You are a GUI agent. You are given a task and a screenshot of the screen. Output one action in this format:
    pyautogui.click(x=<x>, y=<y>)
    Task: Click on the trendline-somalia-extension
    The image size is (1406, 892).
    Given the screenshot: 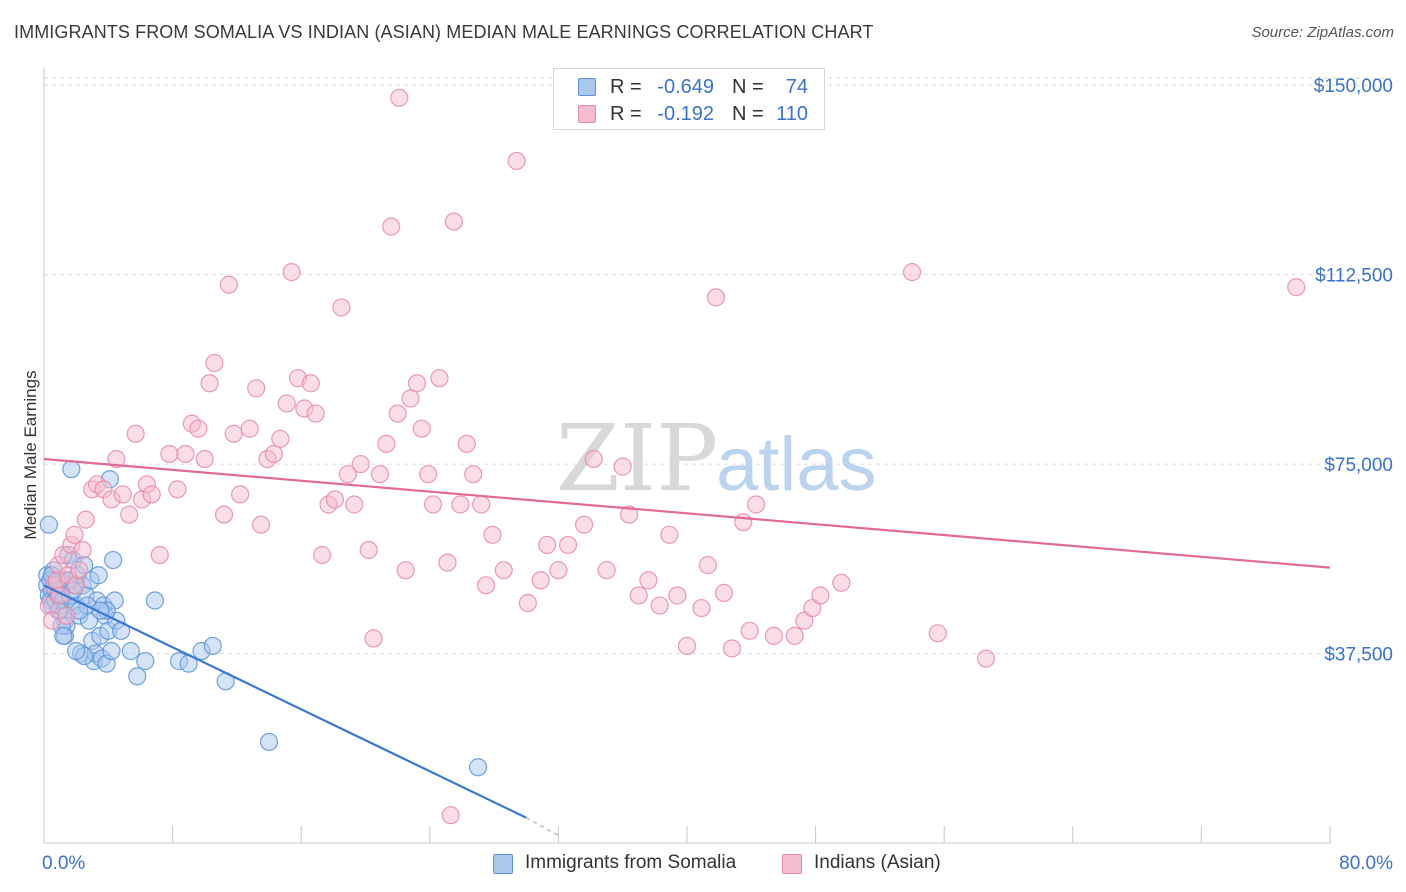 What is the action you would take?
    pyautogui.click(x=542, y=827)
    